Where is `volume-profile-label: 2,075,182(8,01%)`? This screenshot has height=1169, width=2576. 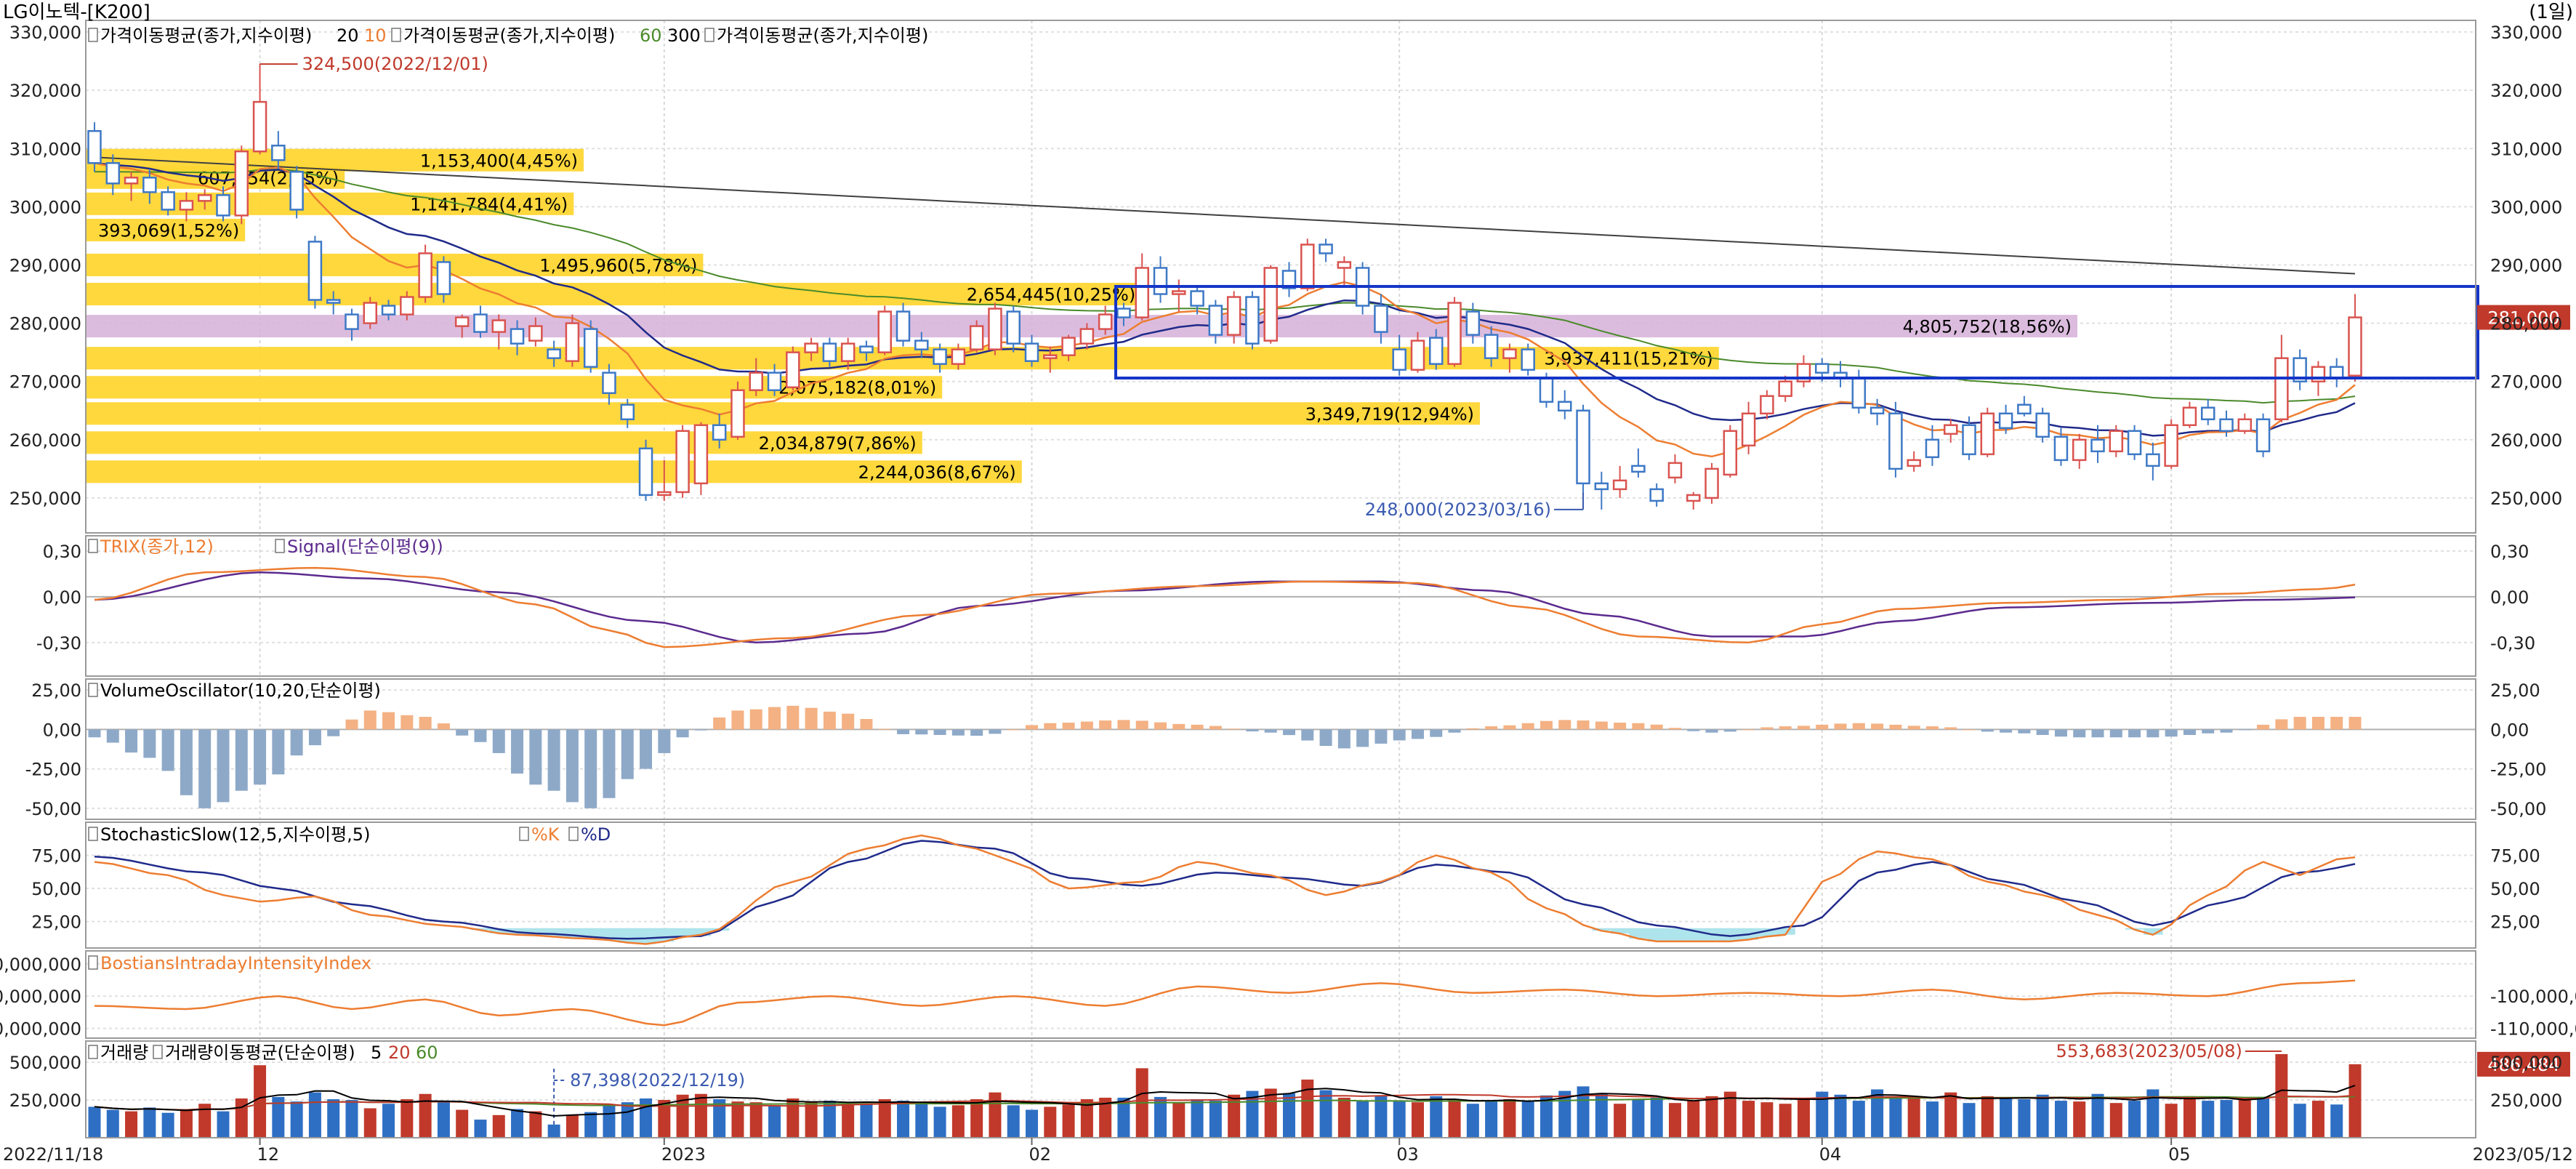
volume-profile-label: 2,075,182(8,01%) is located at coordinates (857, 388).